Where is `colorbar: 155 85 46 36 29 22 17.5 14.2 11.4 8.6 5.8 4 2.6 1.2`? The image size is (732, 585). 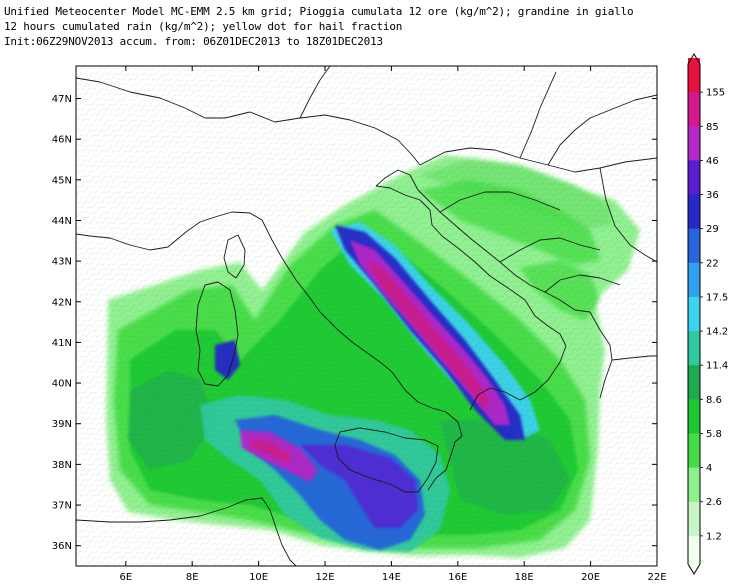
colorbar: 155 85 46 36 29 22 17.5 14.2 11.4 8.6 5.8 4 2.6 1.2 is located at coordinates (707, 314).